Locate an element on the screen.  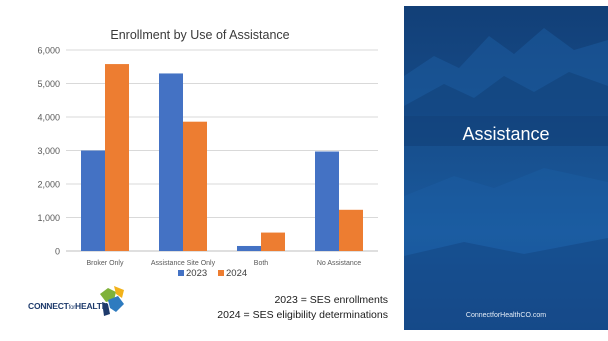
website-url: ConnectforHealthCO.com is located at coordinates (506, 315).